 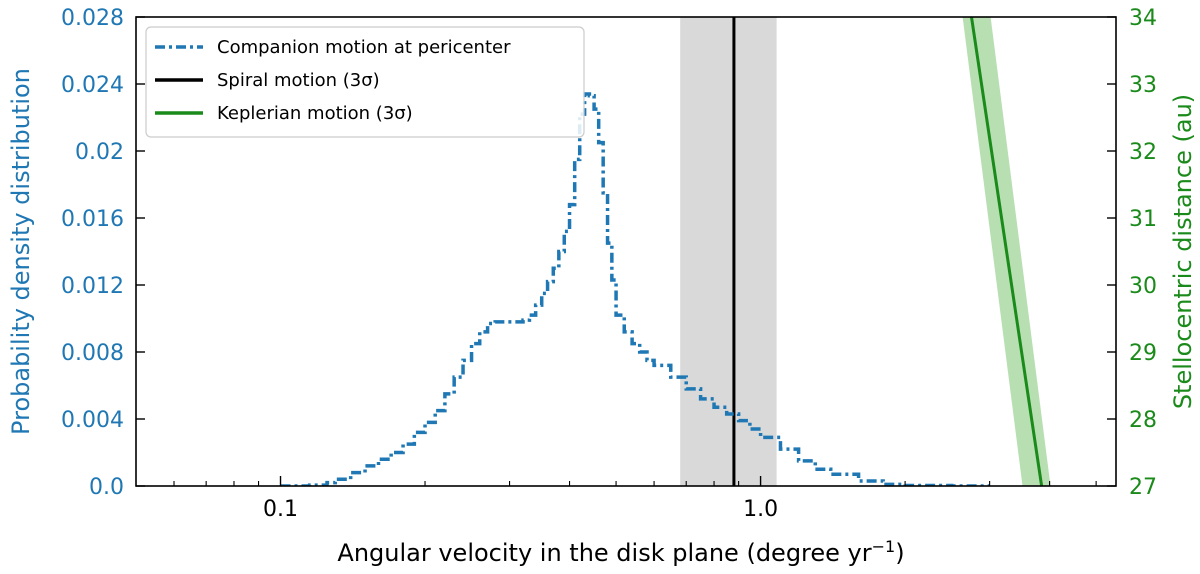 I want to click on keplerian-motion-band, so click(x=1006, y=251).